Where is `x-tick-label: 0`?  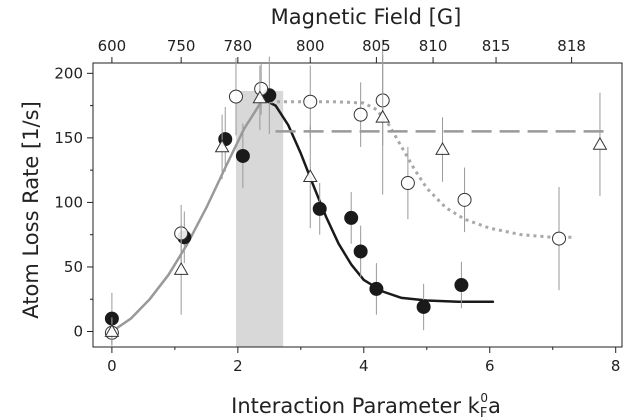 x-tick-label: 0 is located at coordinates (112, 366).